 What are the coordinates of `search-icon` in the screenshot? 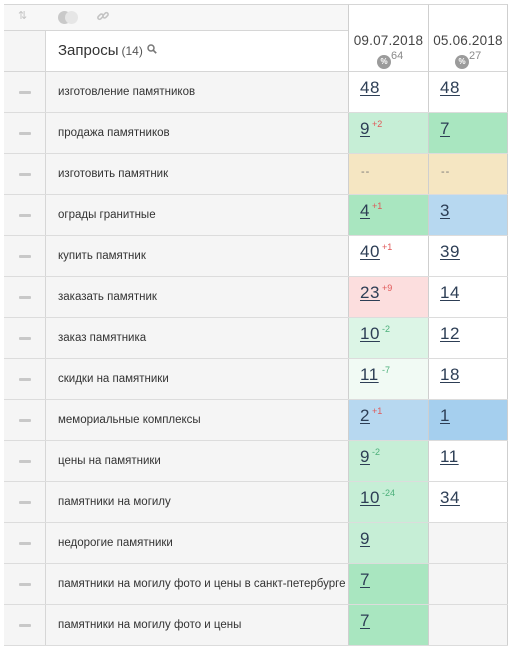 It's located at (152, 49).